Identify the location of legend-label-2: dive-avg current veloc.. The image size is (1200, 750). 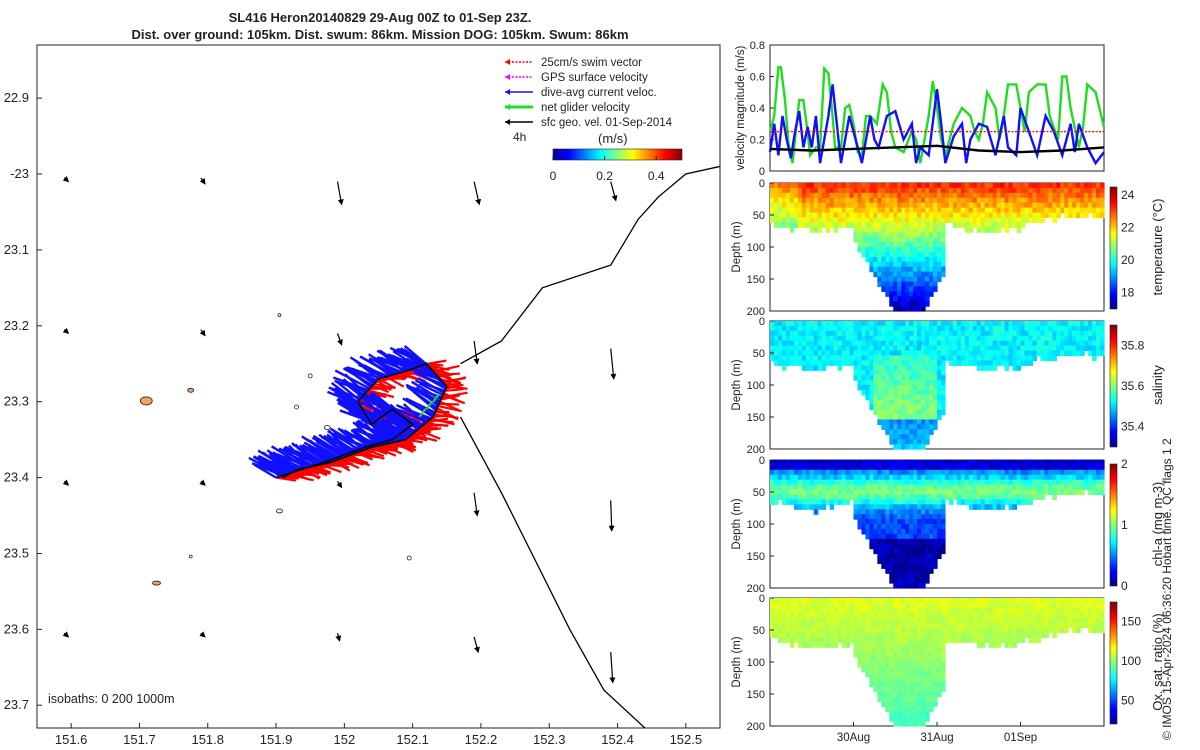
(599, 93).